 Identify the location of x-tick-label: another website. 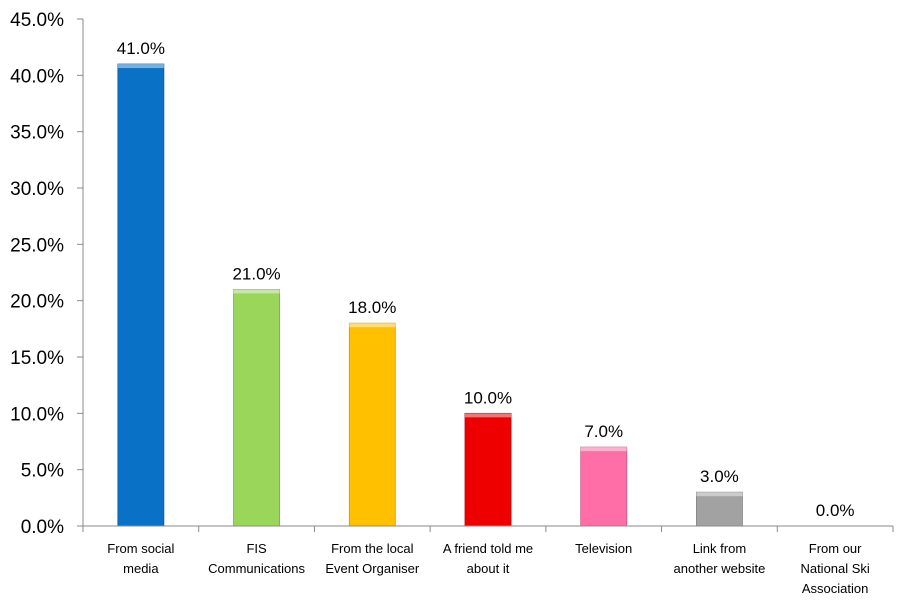
(720, 568).